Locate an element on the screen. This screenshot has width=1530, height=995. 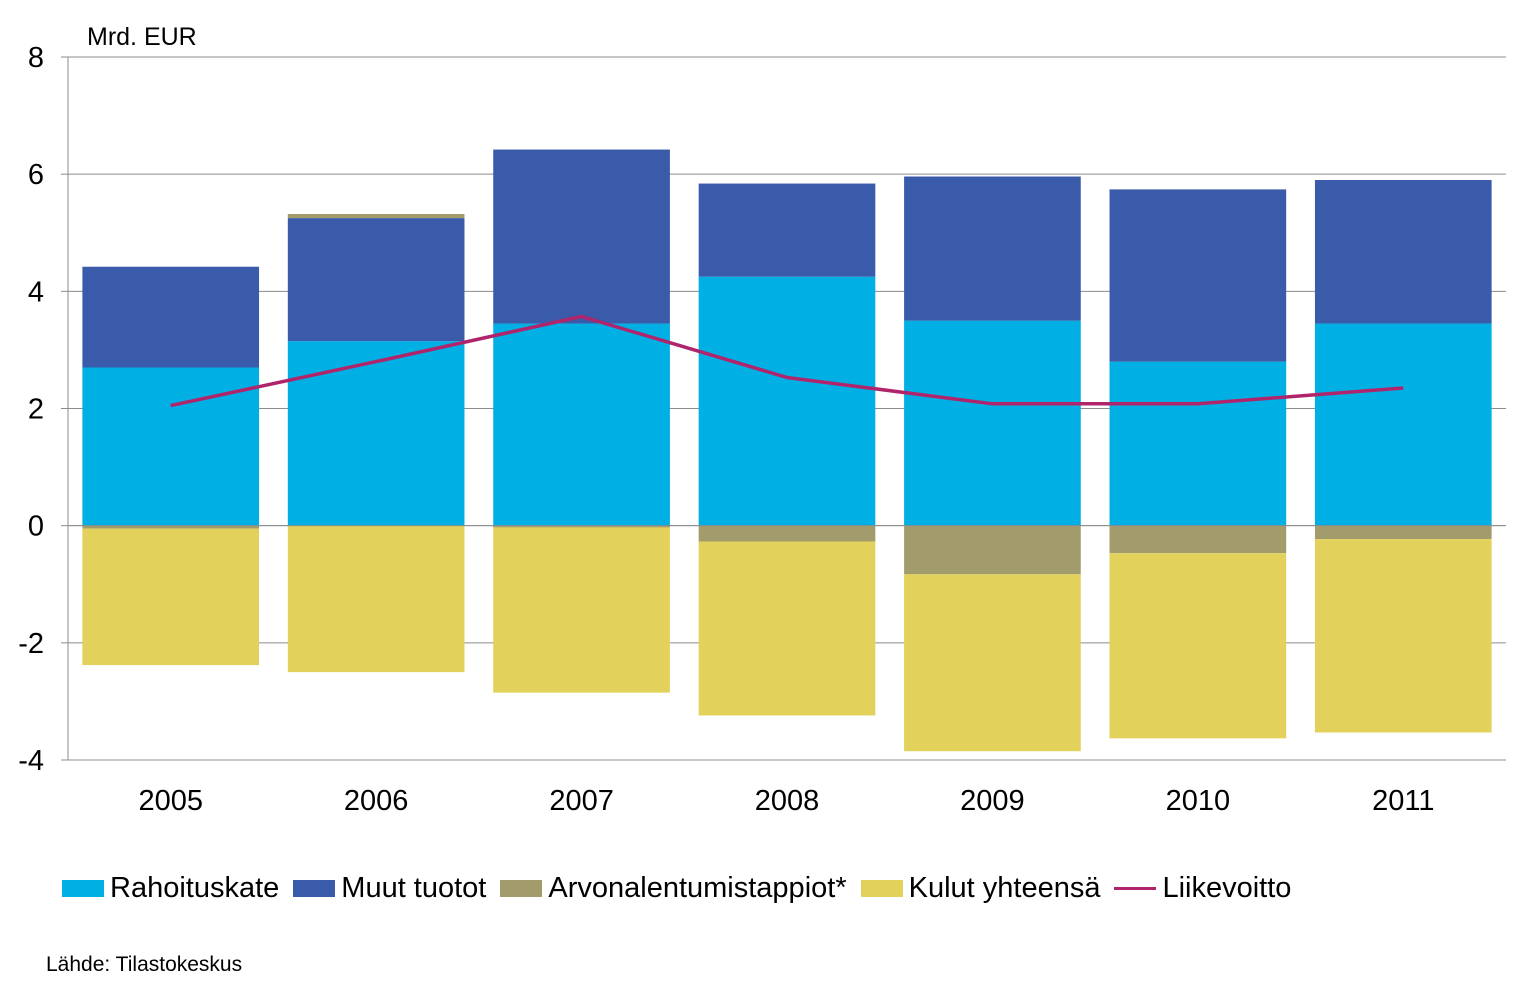
x-tick-label: 2008 is located at coordinates (787, 801).